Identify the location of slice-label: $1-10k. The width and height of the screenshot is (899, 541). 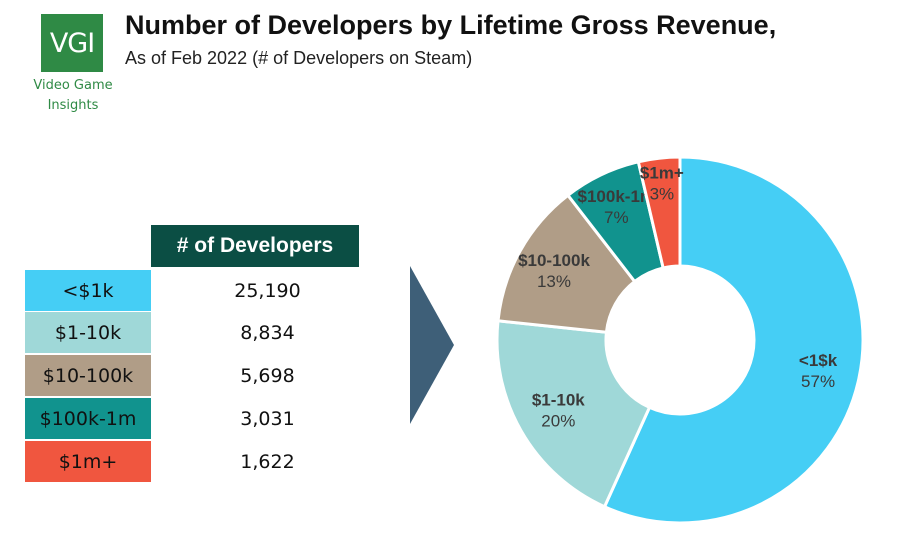
(558, 400).